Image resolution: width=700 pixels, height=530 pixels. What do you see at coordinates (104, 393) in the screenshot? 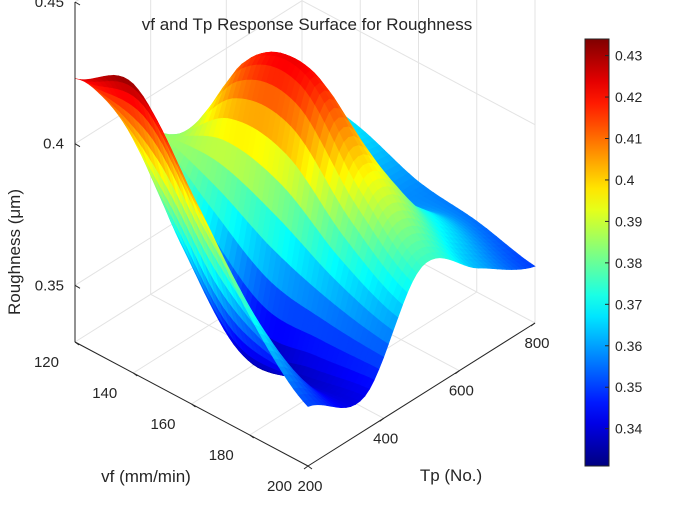
I see `y-tick-label: 140` at bounding box center [104, 393].